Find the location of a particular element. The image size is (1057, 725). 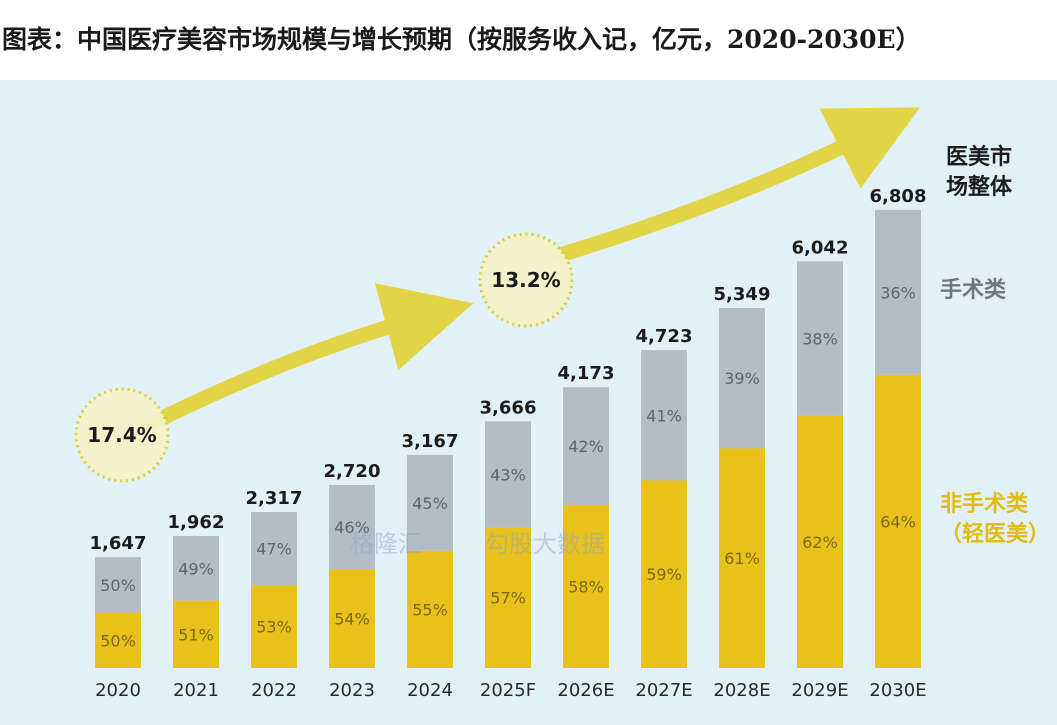

label-surgical-percent: 39% is located at coordinates (742, 378).